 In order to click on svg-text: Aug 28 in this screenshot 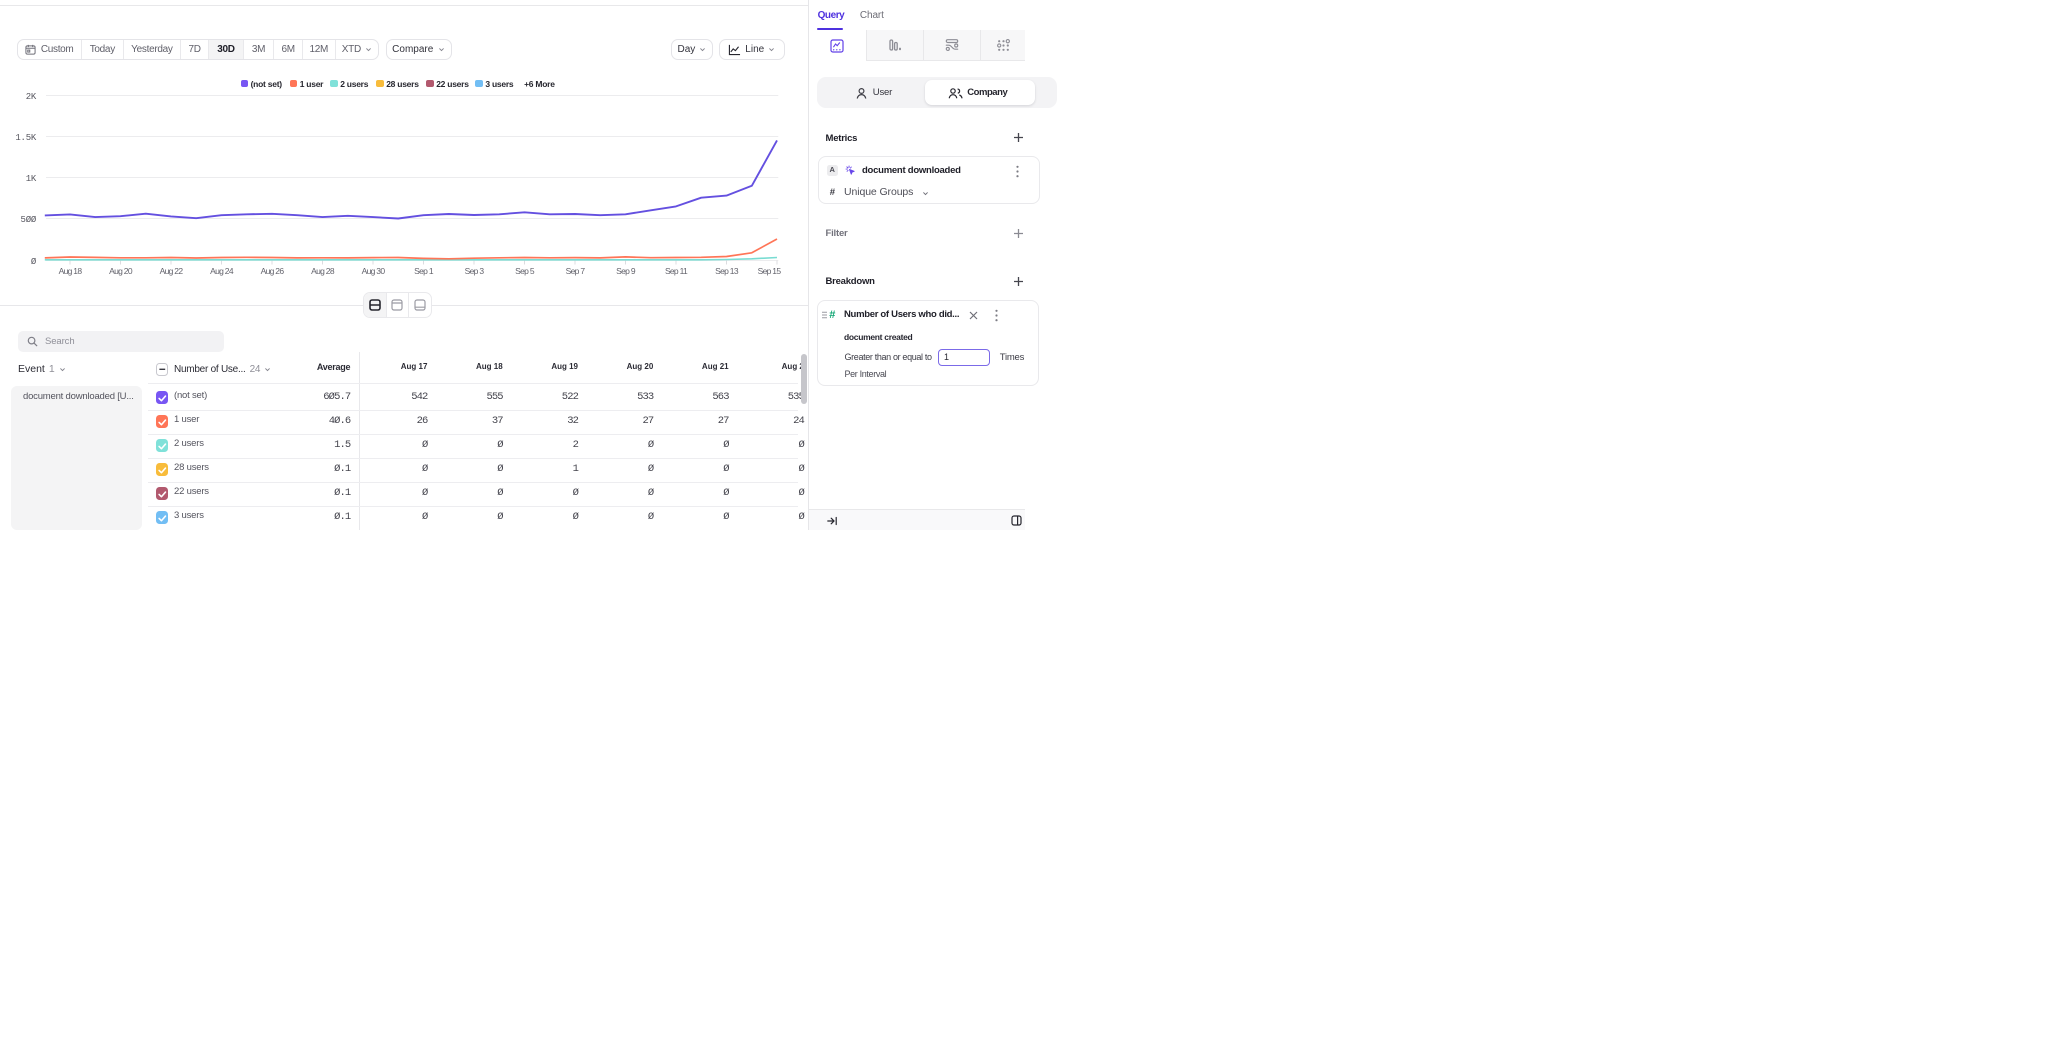, I will do `click(323, 271)`.